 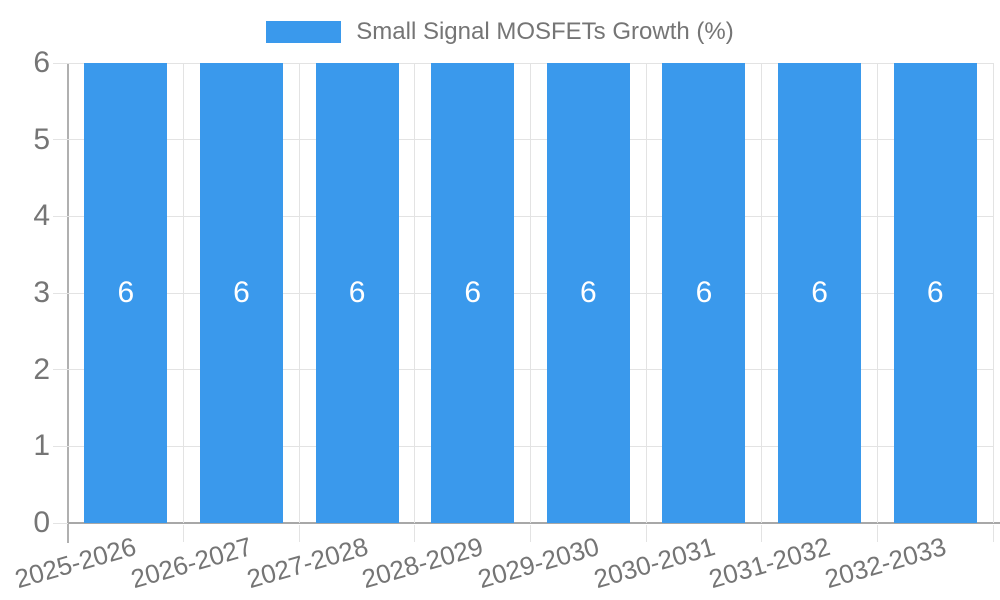 I want to click on chart-legend: Small Signal MOSFETs Growth (%), so click(x=500, y=32).